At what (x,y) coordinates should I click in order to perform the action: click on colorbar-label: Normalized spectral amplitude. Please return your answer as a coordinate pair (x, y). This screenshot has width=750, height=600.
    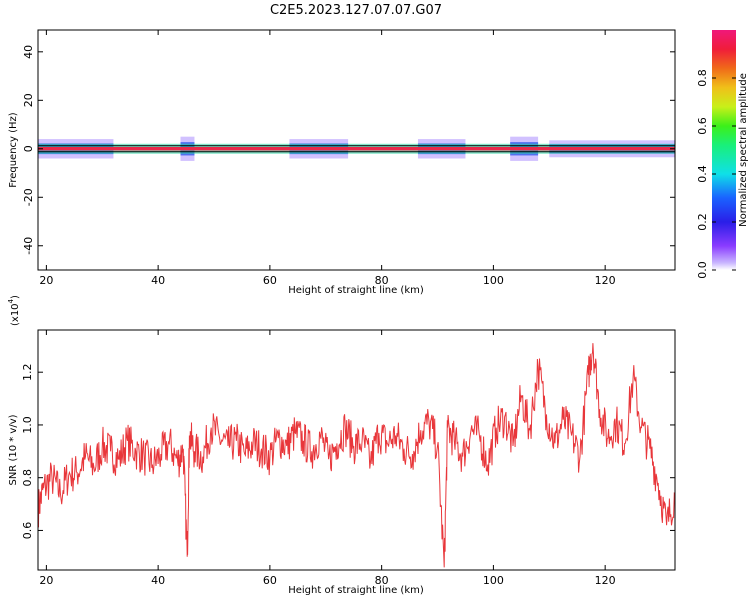
    Looking at the image, I should click on (743, 150).